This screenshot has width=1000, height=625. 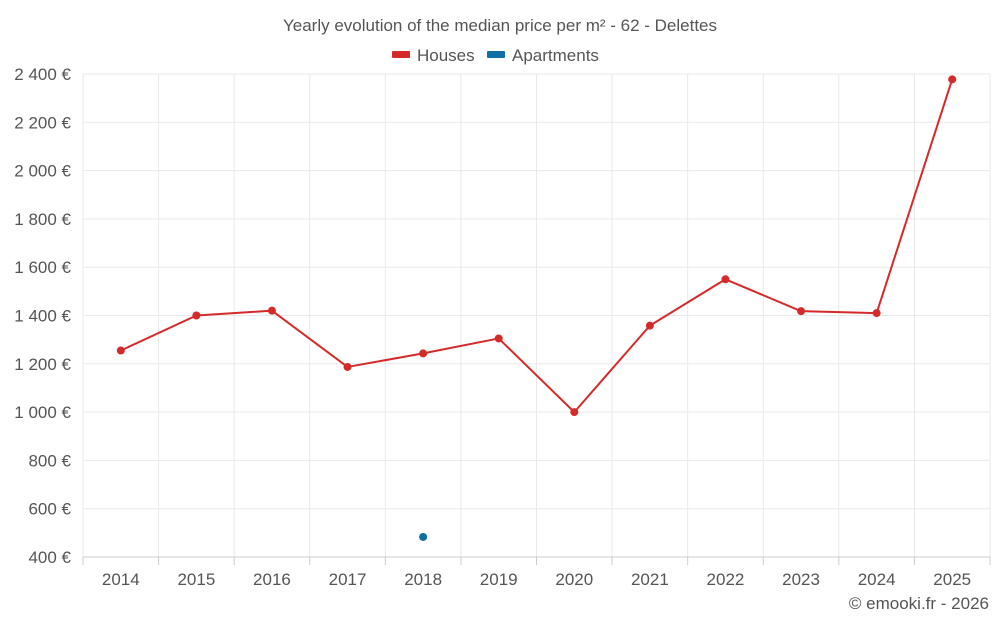 I want to click on x-tick-label: 2020, so click(x=574, y=579).